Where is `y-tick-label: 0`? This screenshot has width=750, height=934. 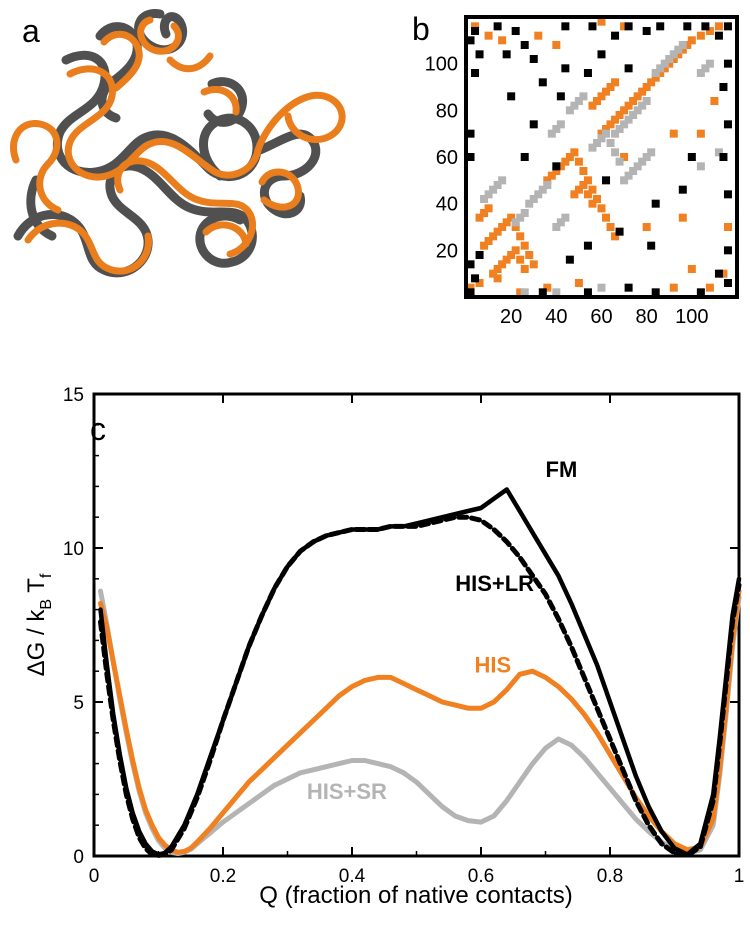 y-tick-label: 0 is located at coordinates (78, 857).